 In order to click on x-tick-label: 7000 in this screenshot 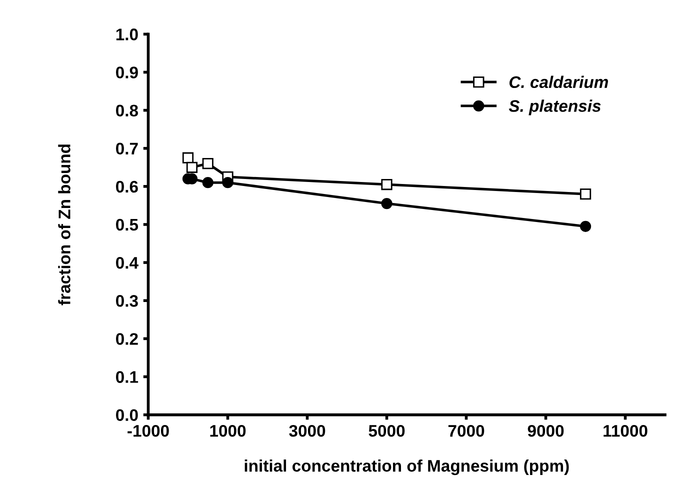, I will do `click(466, 430)`.